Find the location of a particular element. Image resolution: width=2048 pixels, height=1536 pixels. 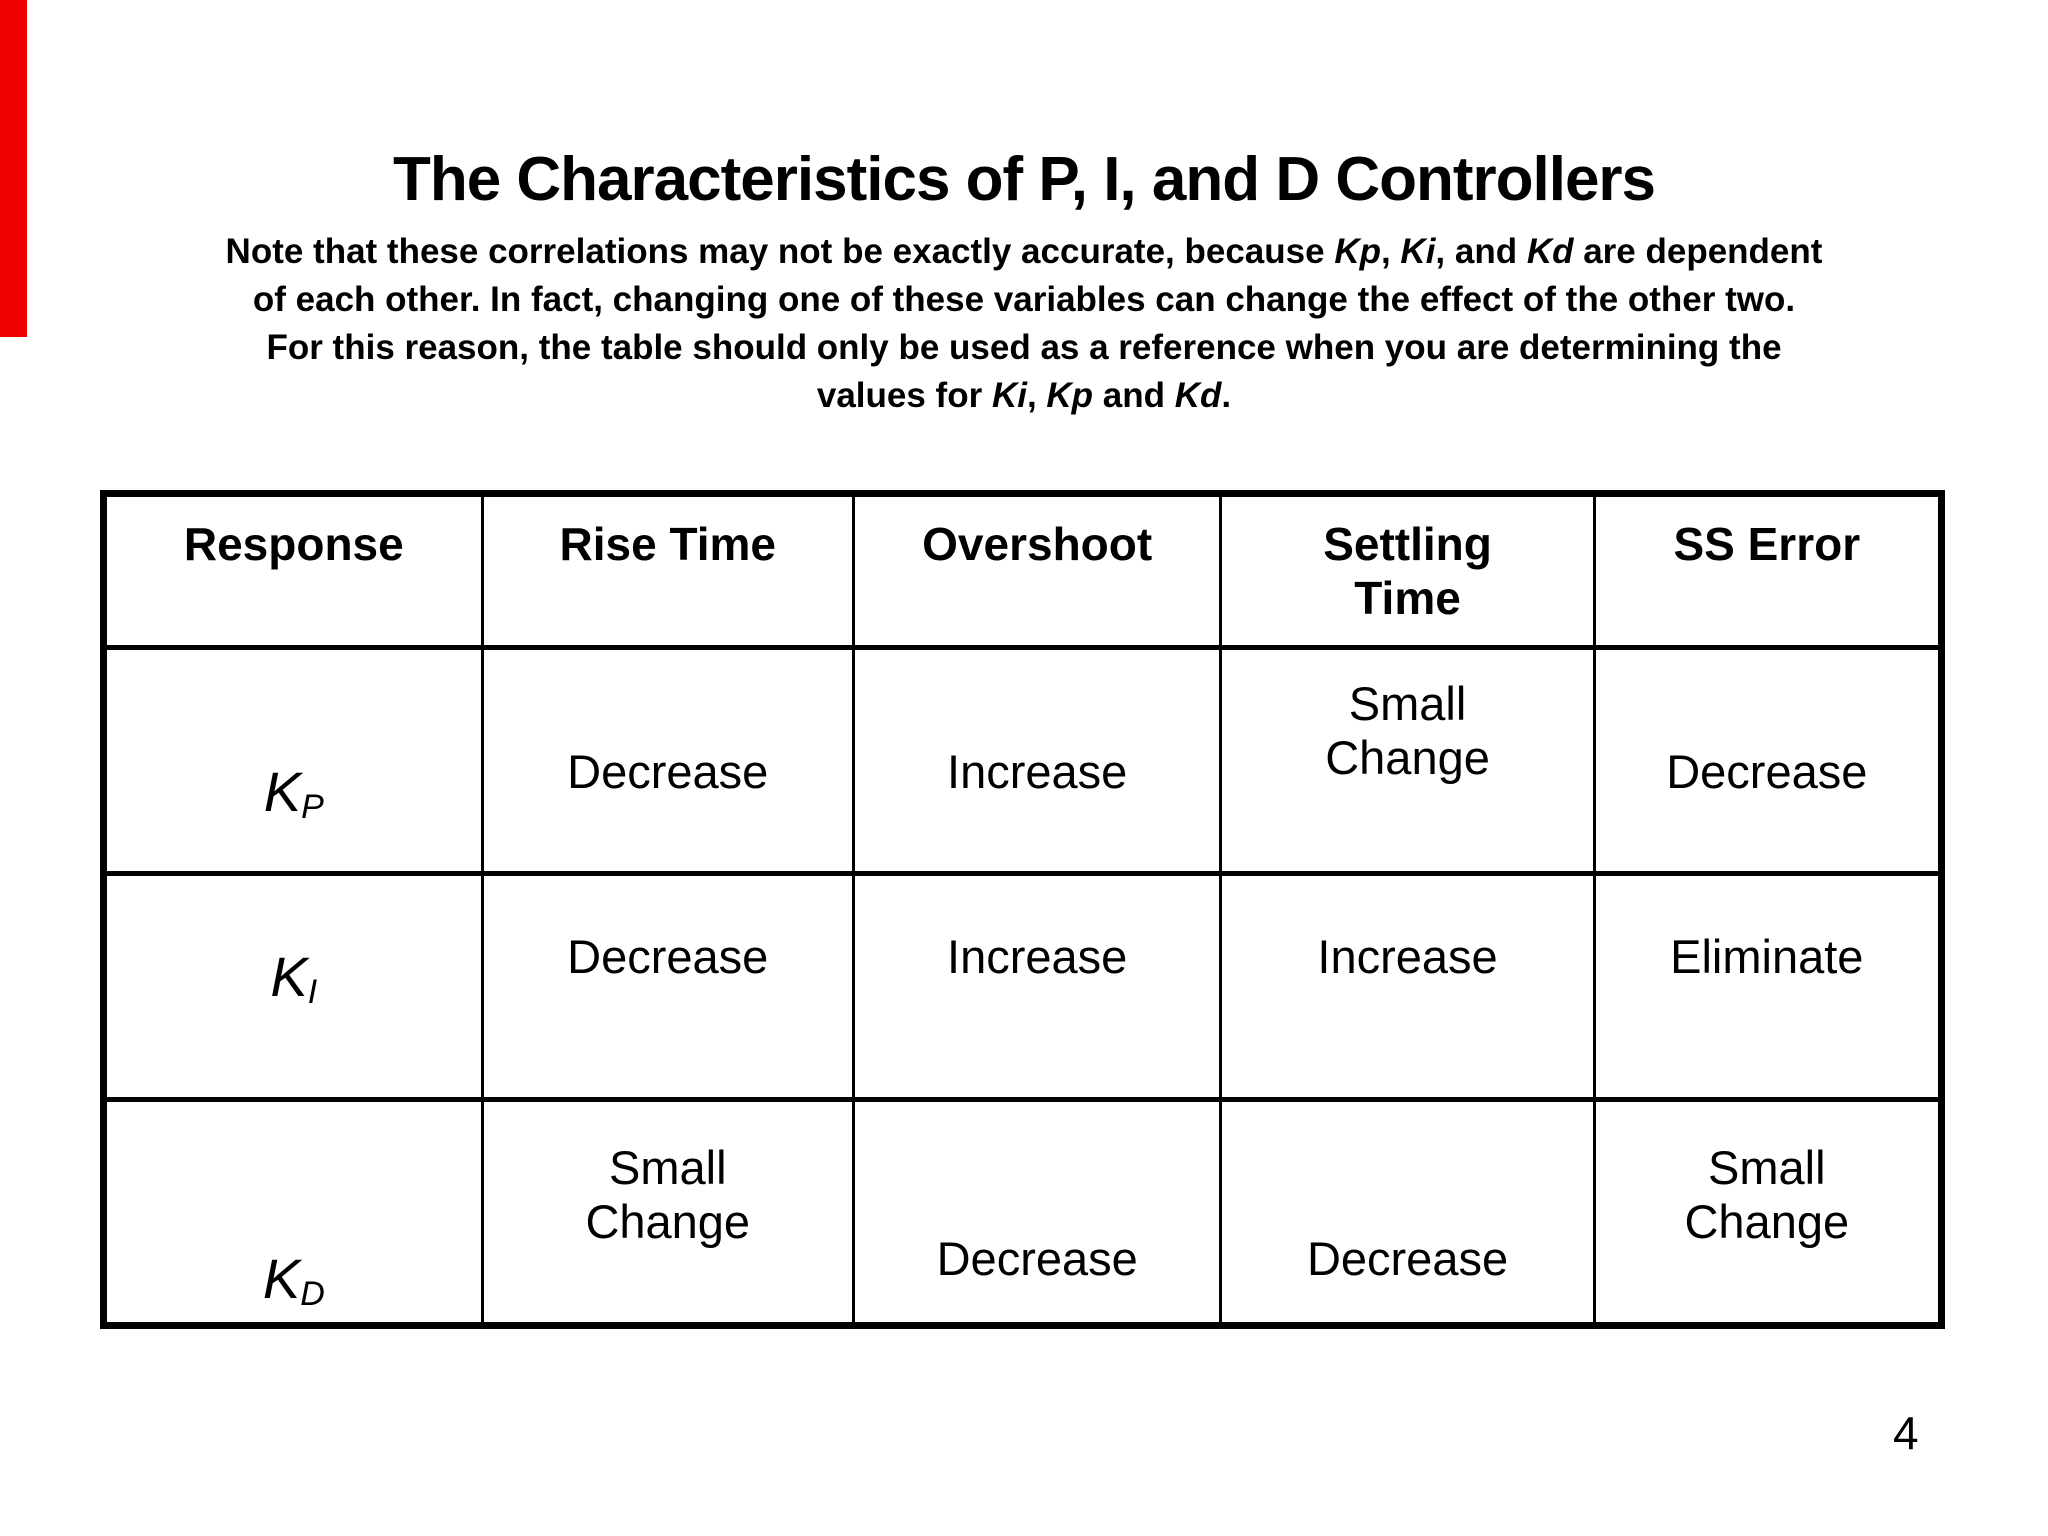

row-label-ki: KI is located at coordinates (293, 986).